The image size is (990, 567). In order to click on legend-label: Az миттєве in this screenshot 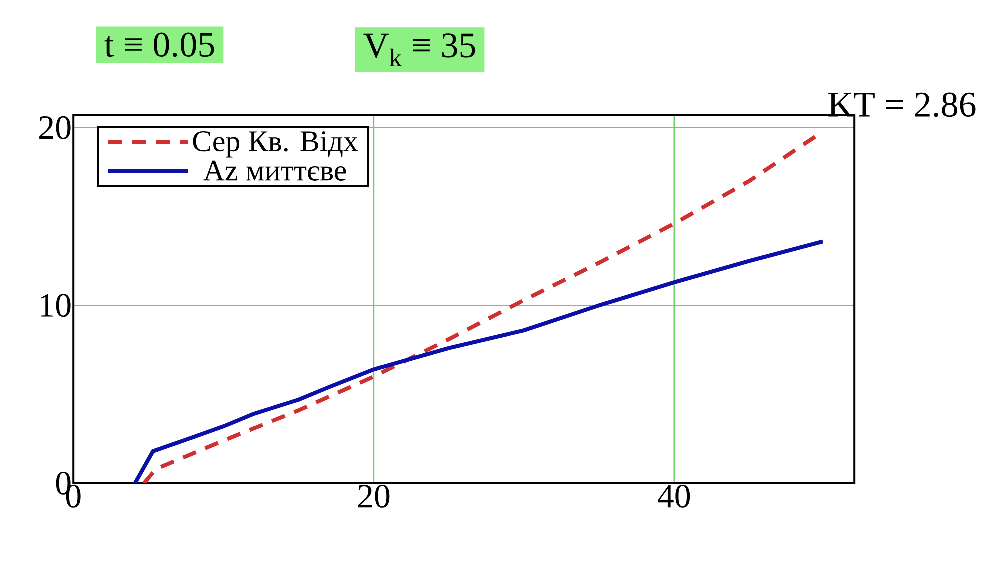, I will do `click(275, 170)`.